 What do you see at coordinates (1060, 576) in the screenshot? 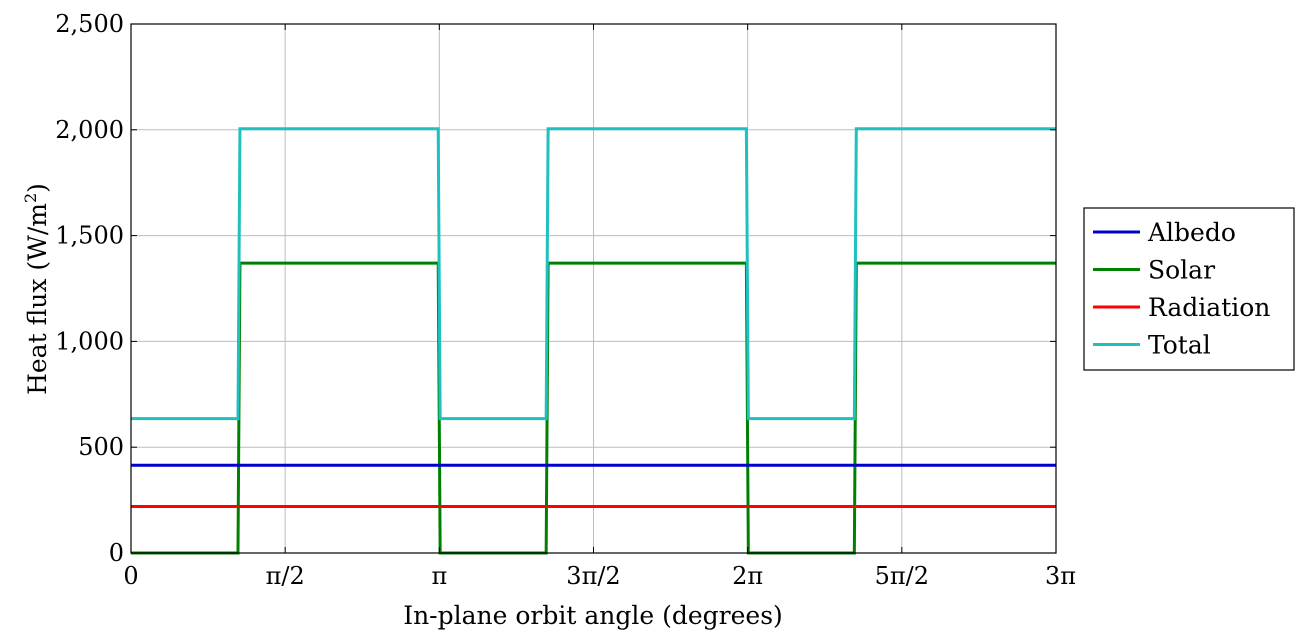
I see `x-tick-label: 3π` at bounding box center [1060, 576].